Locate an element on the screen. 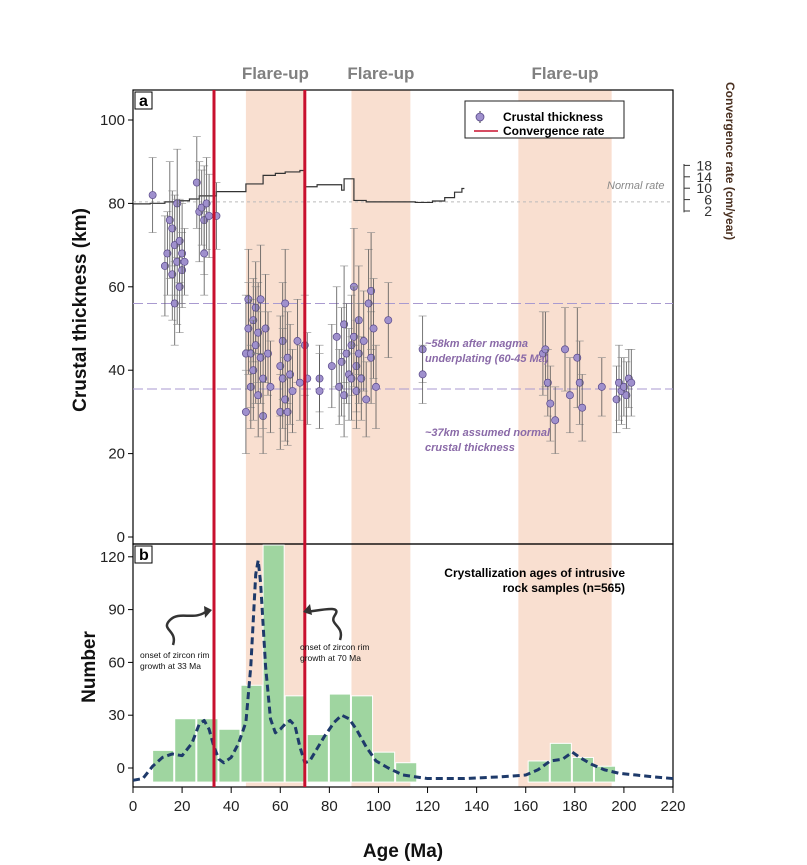  panel-a-label: a is located at coordinates (143, 101).